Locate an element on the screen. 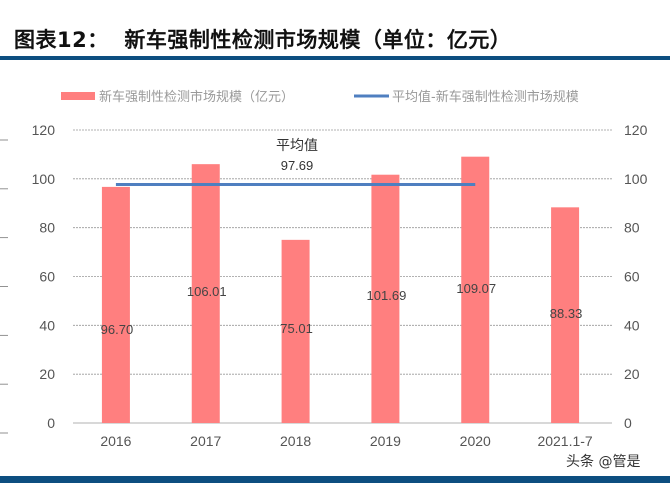 Image resolution: width=670 pixels, height=483 pixels. figure-title: 图表12： 新车强制性检测市场规模（单位：亿元） is located at coordinates (262, 39).